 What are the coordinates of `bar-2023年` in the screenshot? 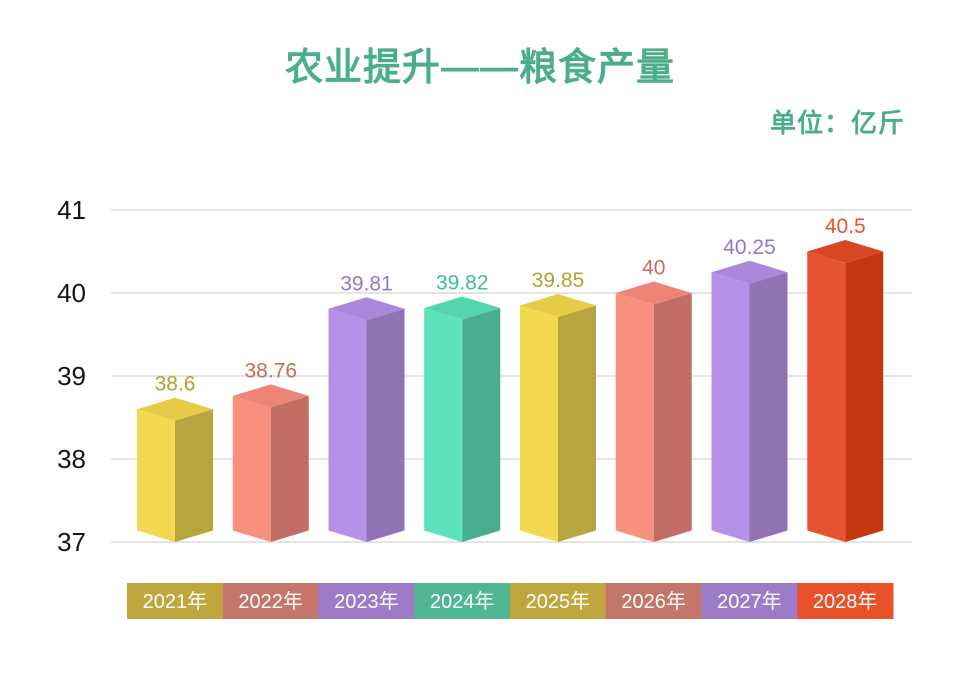 It's located at (366, 419).